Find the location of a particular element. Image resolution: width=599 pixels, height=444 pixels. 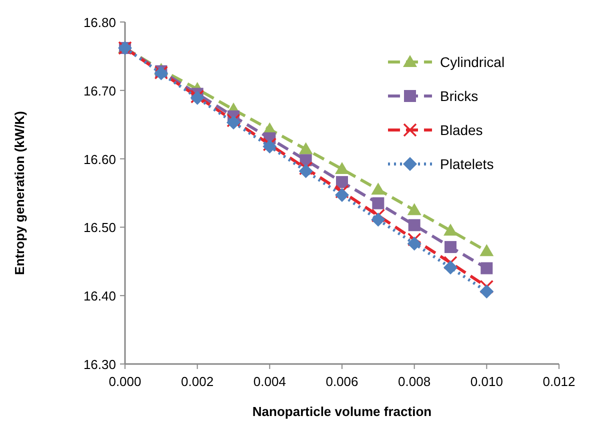

x-tick-label: 0.002 is located at coordinates (197, 381).